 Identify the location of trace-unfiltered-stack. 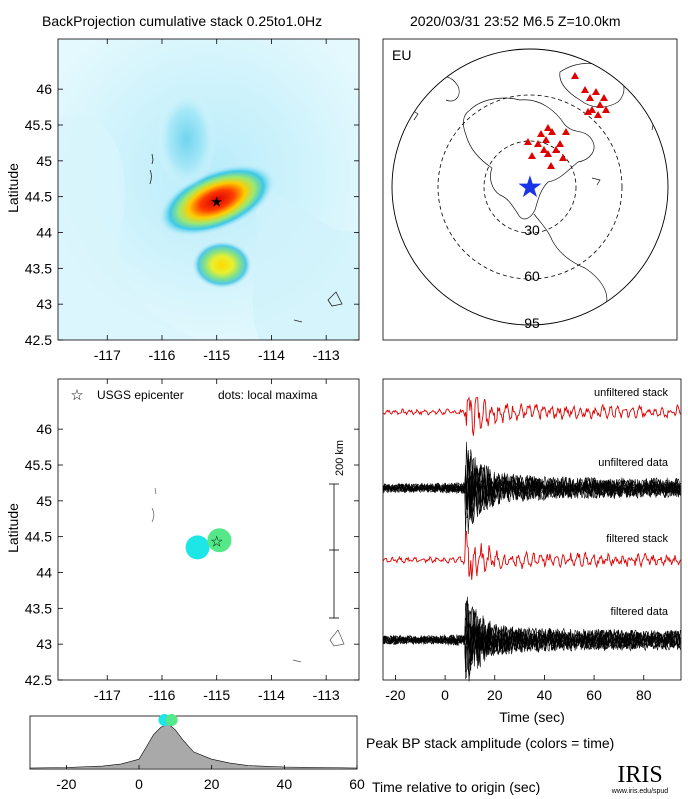
(531, 416).